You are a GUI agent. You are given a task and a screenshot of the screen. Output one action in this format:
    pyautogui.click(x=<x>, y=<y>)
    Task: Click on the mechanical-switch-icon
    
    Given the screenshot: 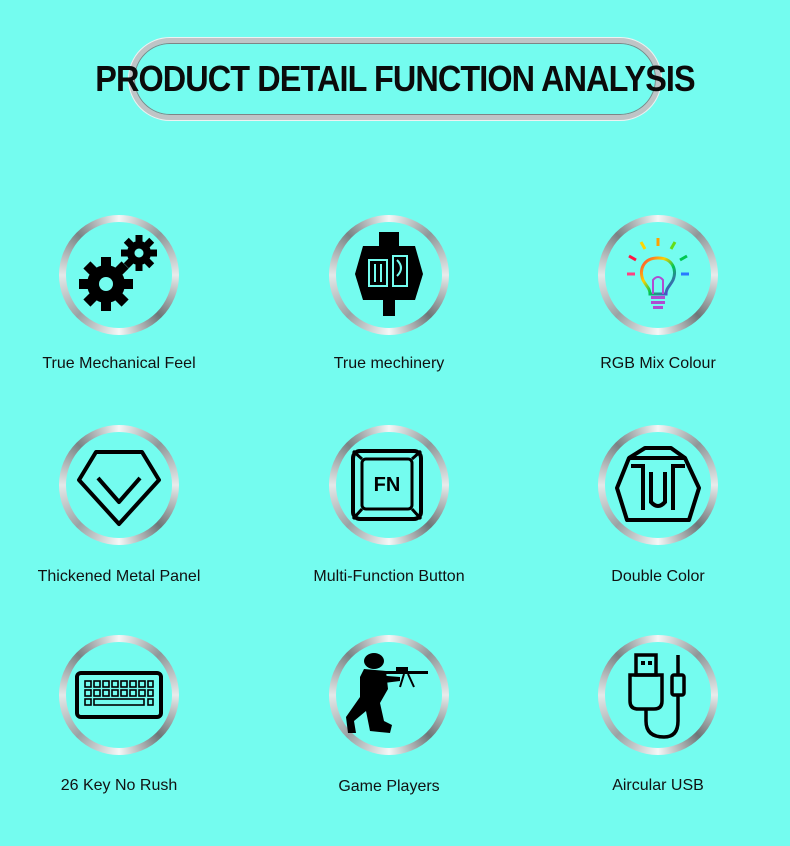 What is the action you would take?
    pyautogui.click(x=389, y=274)
    